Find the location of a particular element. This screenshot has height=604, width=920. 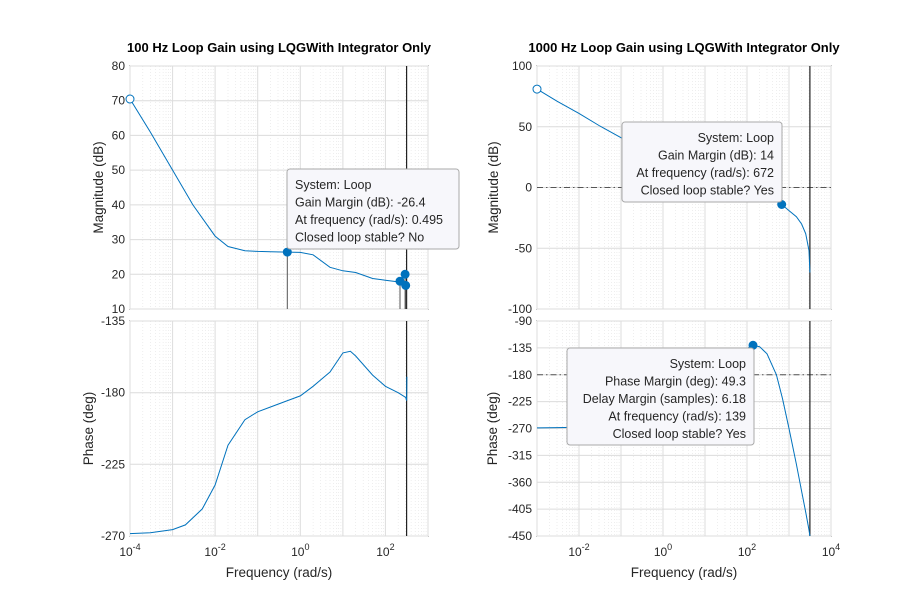

datatip-line: At frequency (rad/s): 139 is located at coordinates (677, 417).